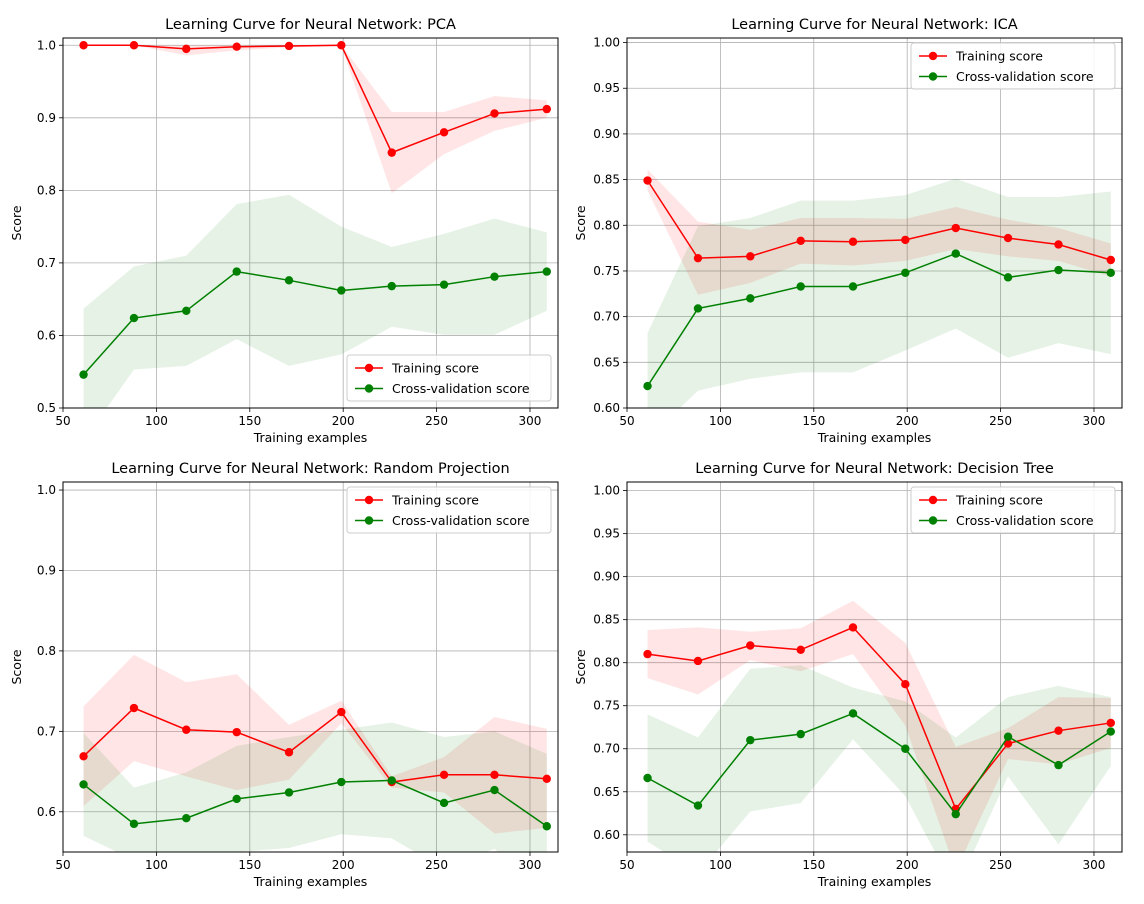 Image resolution: width=1144 pixels, height=904 pixels. What do you see at coordinates (606, 792) in the screenshot?
I see `y-tick-label: 0.65` at bounding box center [606, 792].